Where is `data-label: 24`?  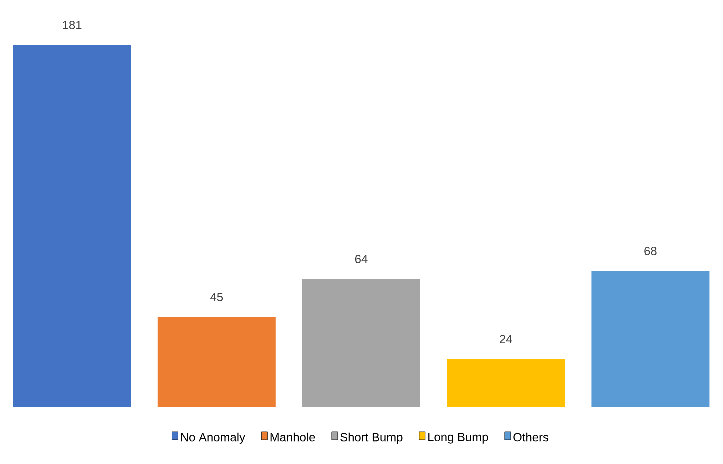
data-label: 24 is located at coordinates (506, 339).